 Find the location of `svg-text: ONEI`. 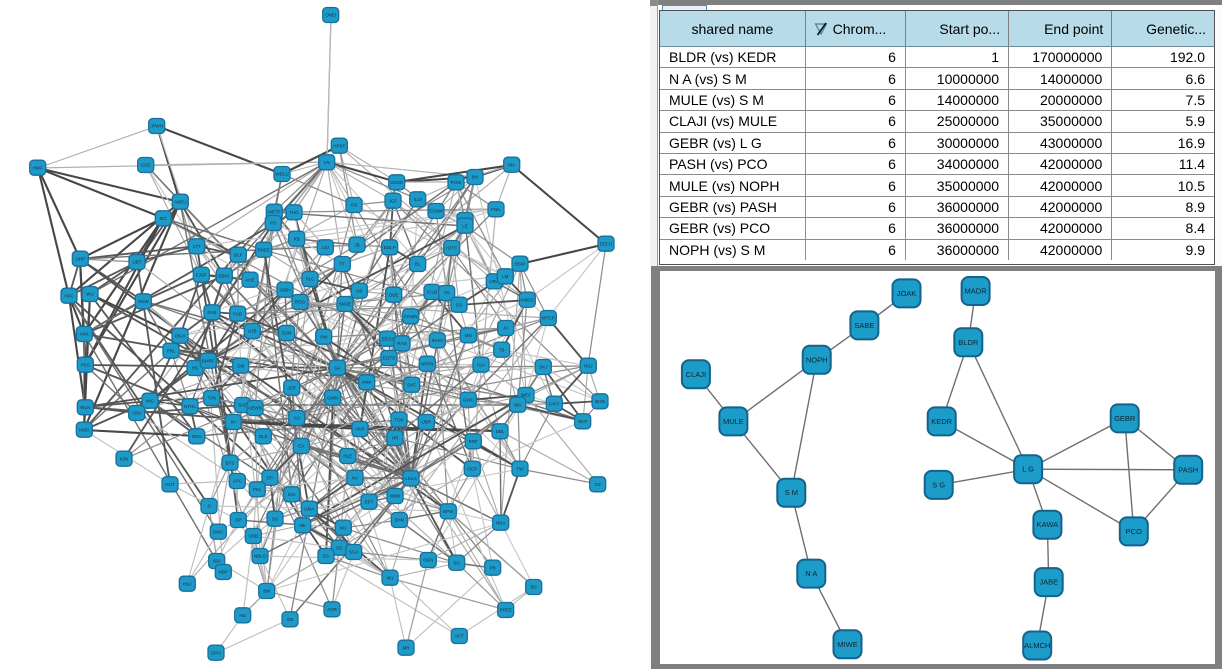

svg-text: ONEI is located at coordinates (330, 15).